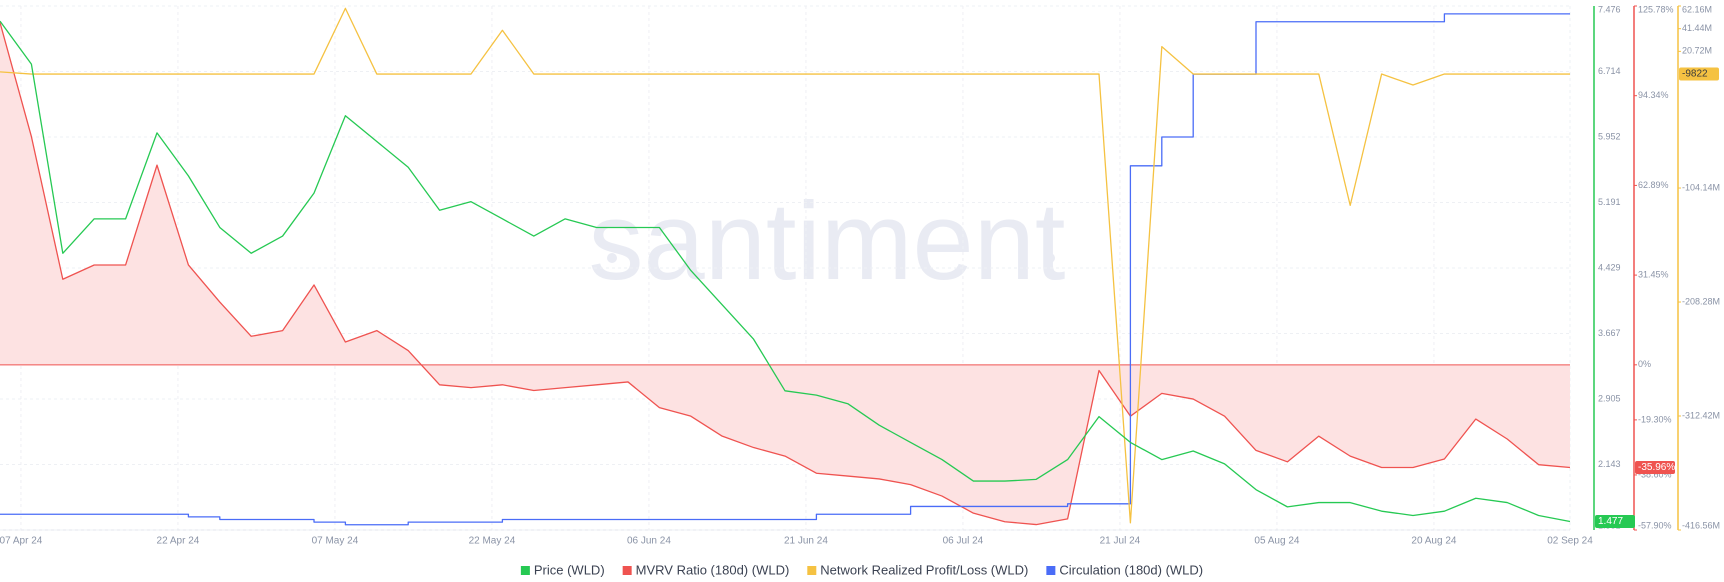 Image resolution: width=1724 pixels, height=582 pixels. I want to click on x-tick-label: 21 Jul 24, so click(1120, 541).